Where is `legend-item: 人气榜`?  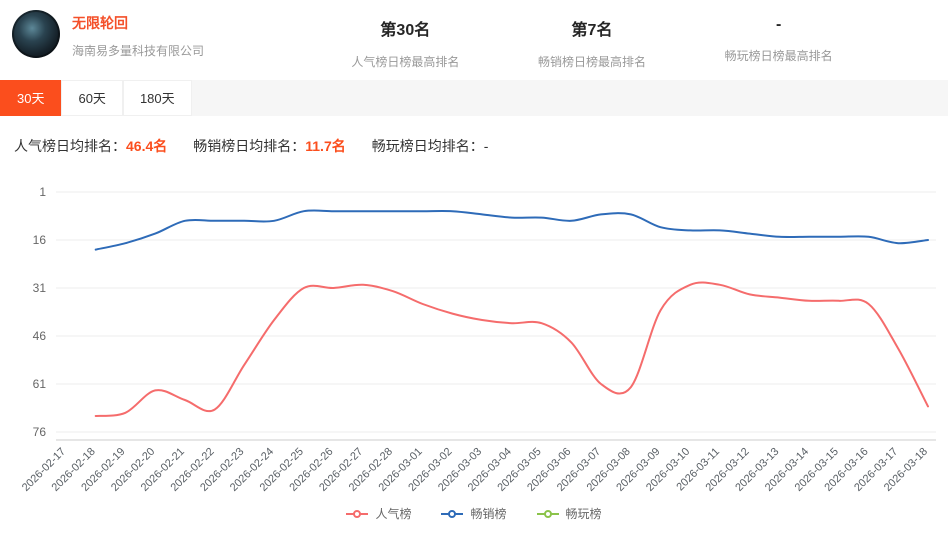 legend-item: 人气榜 is located at coordinates (378, 513).